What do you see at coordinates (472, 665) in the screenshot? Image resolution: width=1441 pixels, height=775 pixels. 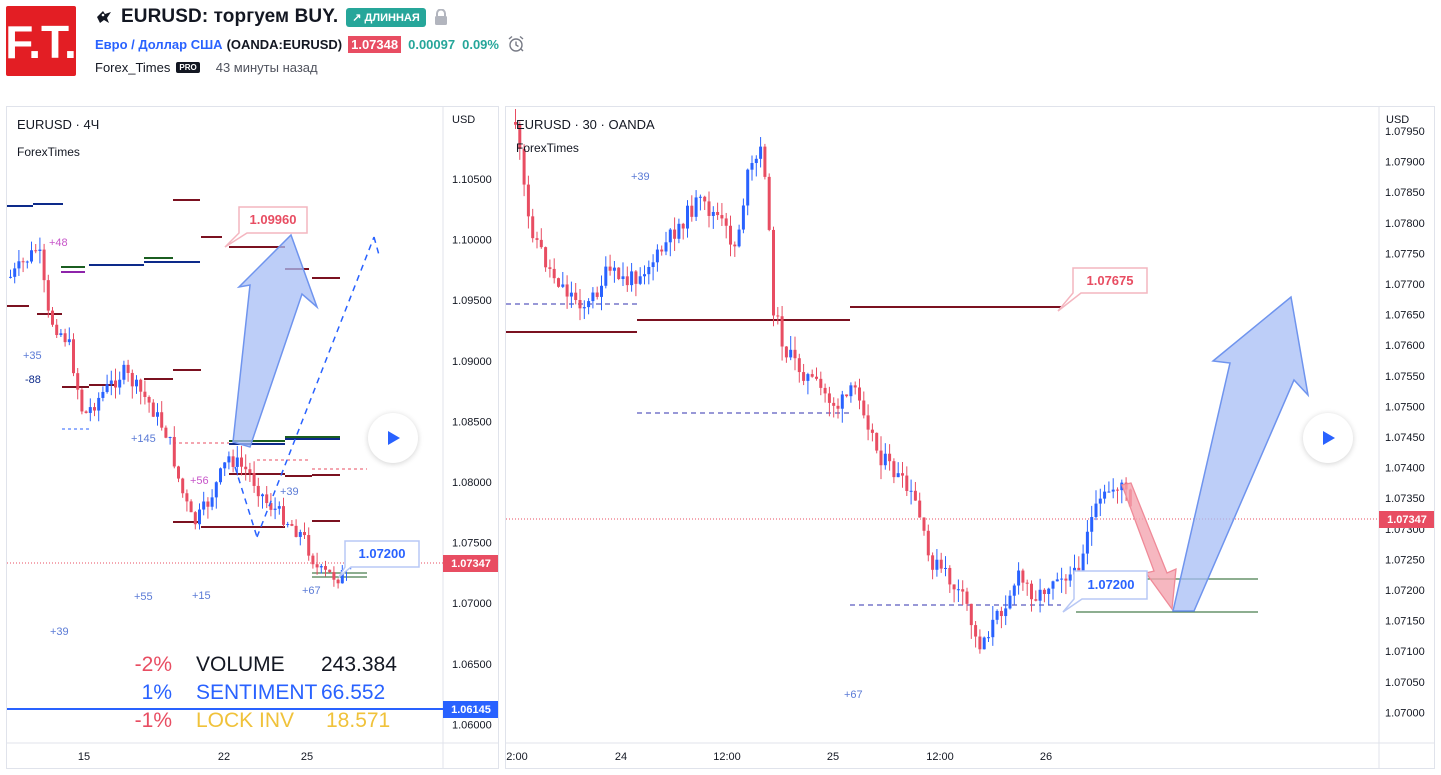 I see `price-tick-label: 1.06500` at bounding box center [472, 665].